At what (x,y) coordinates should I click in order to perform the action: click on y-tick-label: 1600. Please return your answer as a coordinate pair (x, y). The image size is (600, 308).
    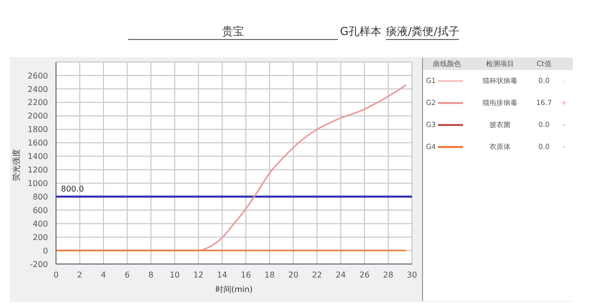
    Looking at the image, I should click on (38, 143).